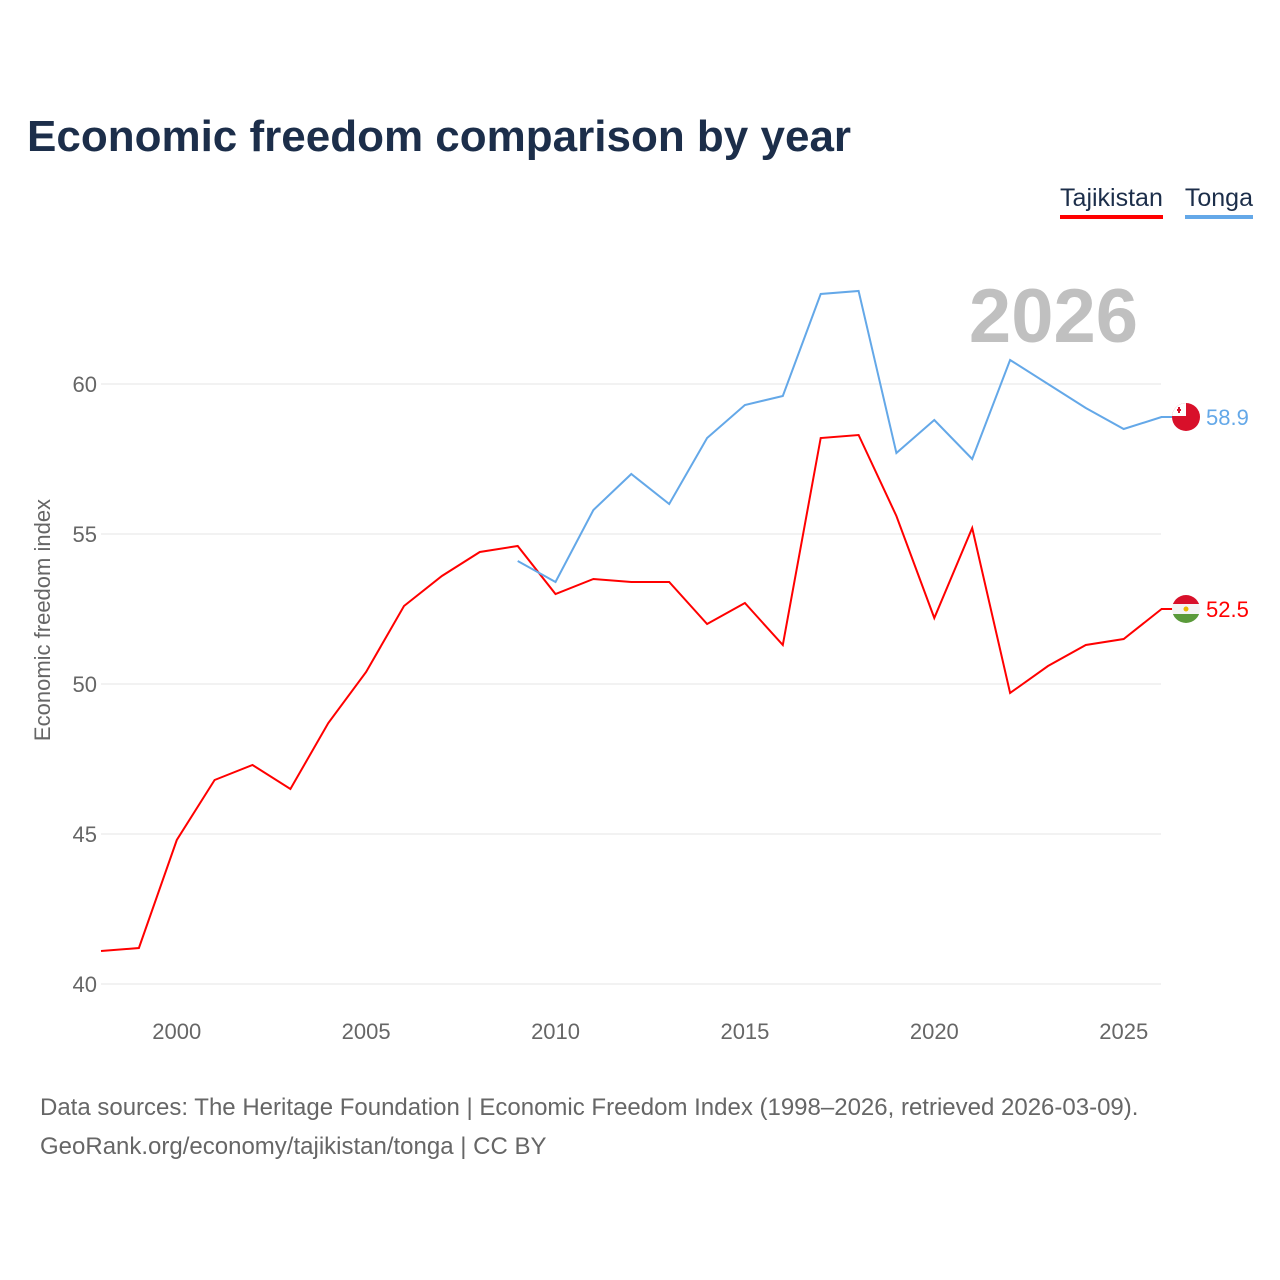  What do you see at coordinates (744, 1031) in the screenshot?
I see `x-tick-label: 2015` at bounding box center [744, 1031].